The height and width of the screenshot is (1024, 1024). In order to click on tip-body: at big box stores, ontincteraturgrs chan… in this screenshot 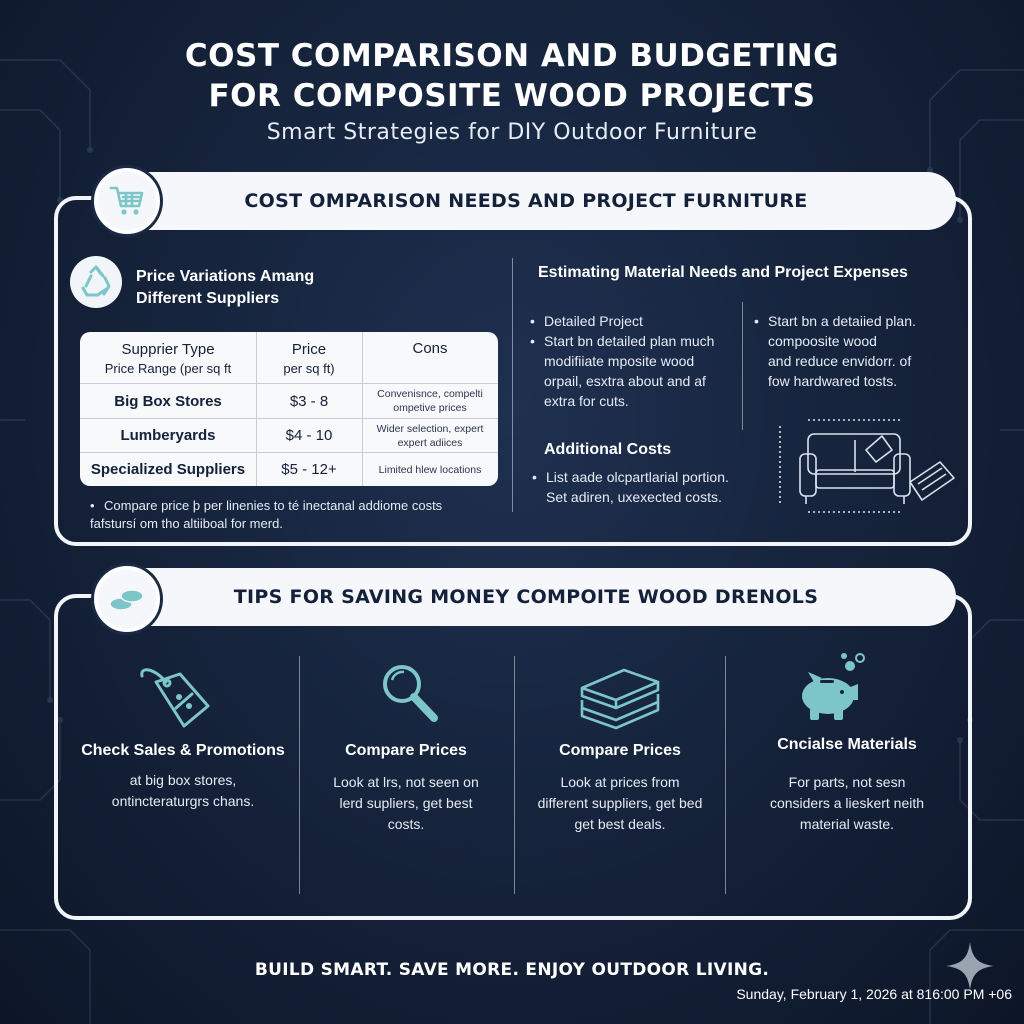, I will do `click(183, 791)`.